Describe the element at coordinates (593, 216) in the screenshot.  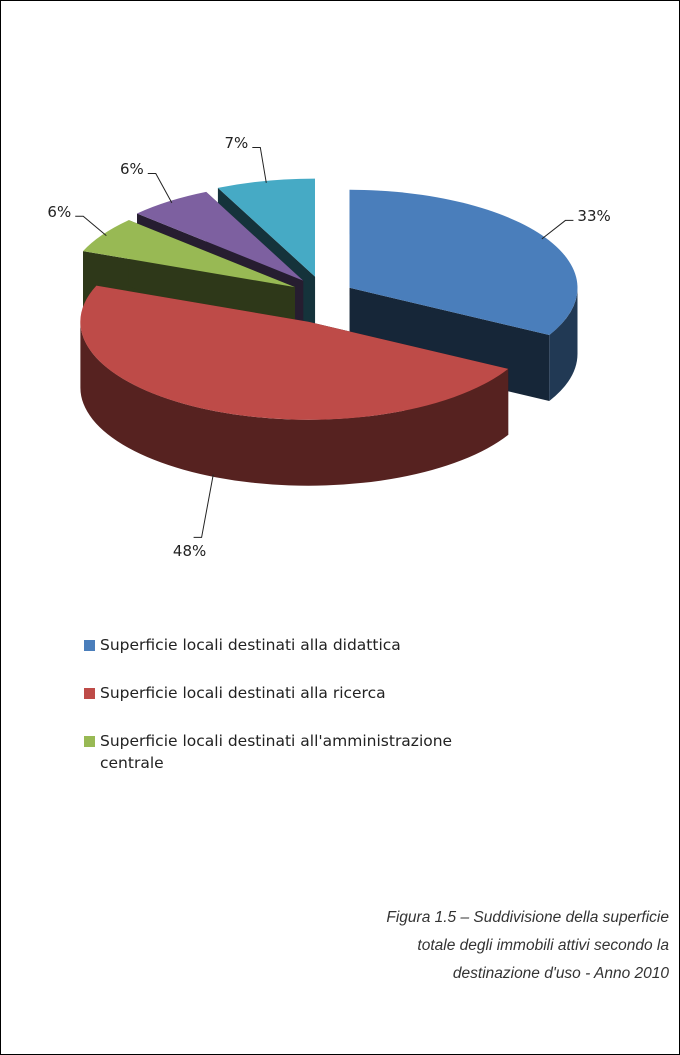
I see `data-label: 33%` at that location.